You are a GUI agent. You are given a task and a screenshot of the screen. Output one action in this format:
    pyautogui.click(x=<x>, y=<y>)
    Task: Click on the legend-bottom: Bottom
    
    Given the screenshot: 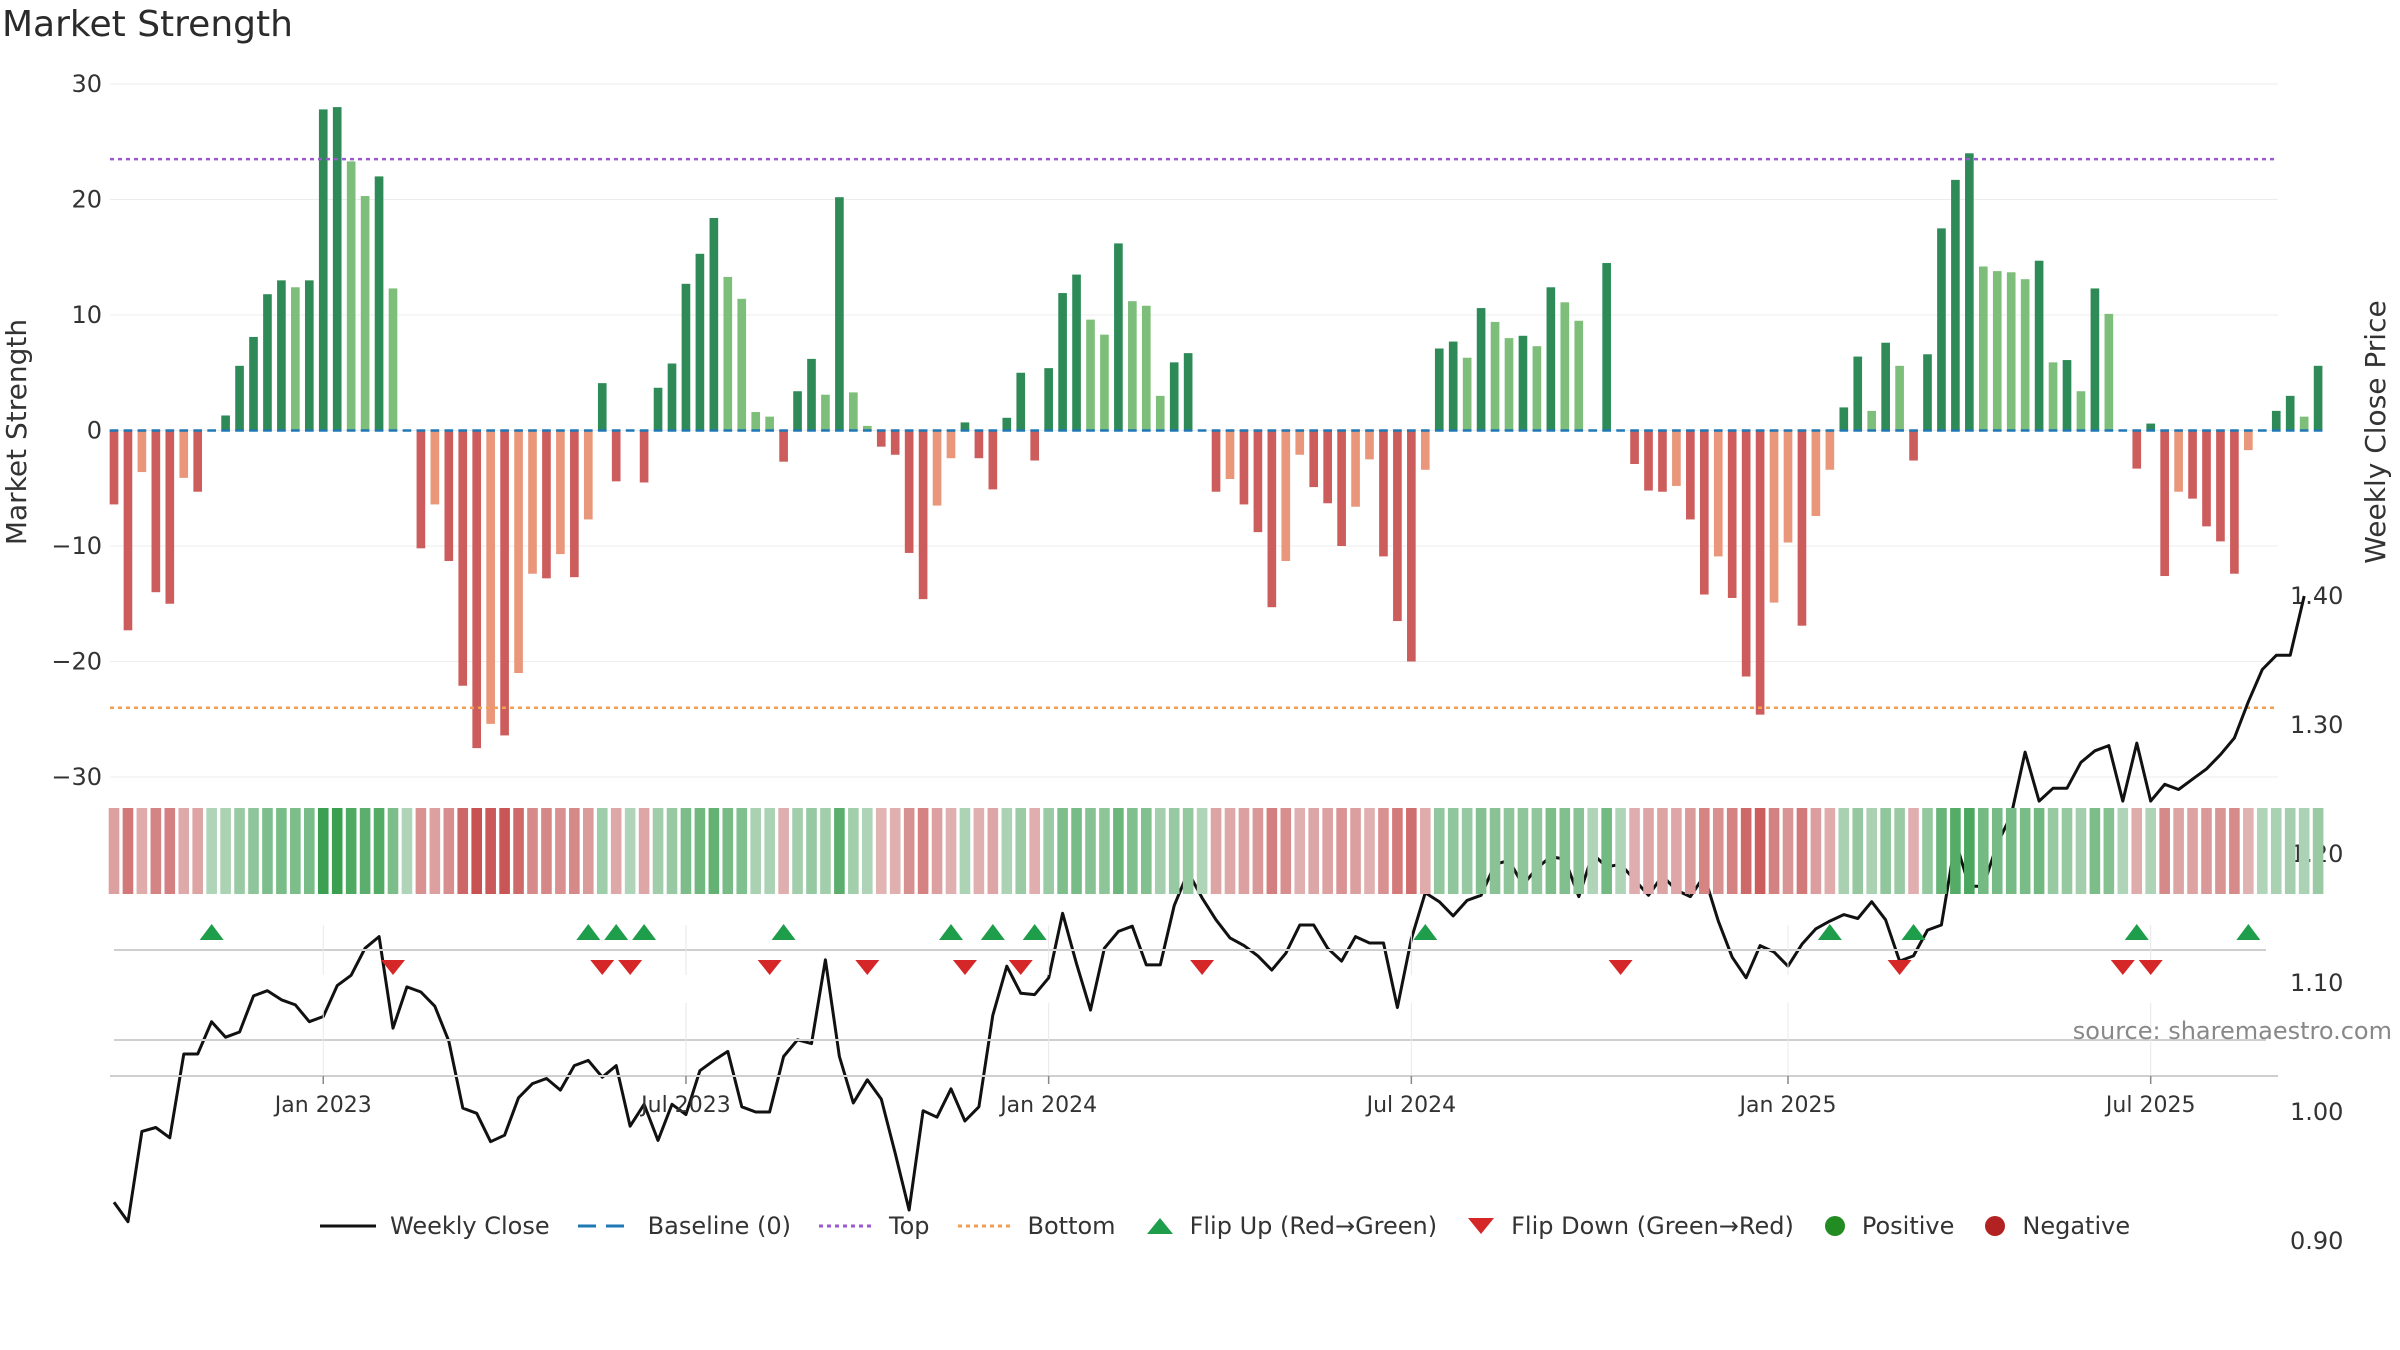 What is the action you would take?
    pyautogui.click(x=1036, y=1226)
    